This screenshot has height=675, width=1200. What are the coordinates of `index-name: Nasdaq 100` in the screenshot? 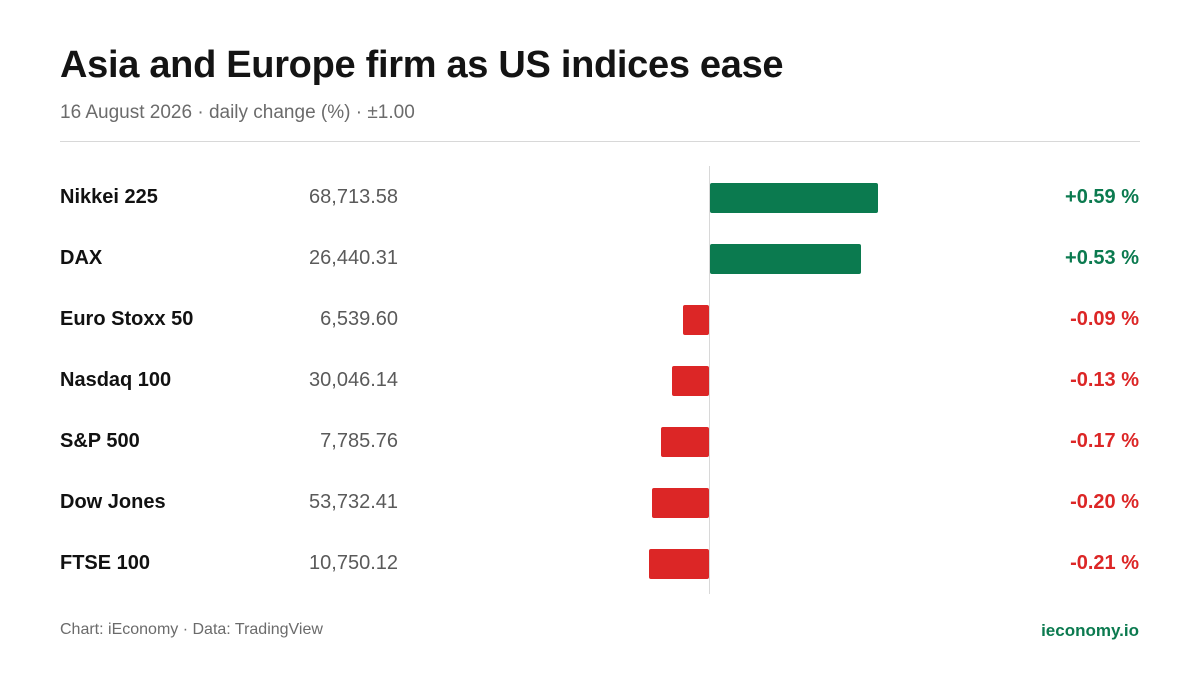 It's located at (116, 380).